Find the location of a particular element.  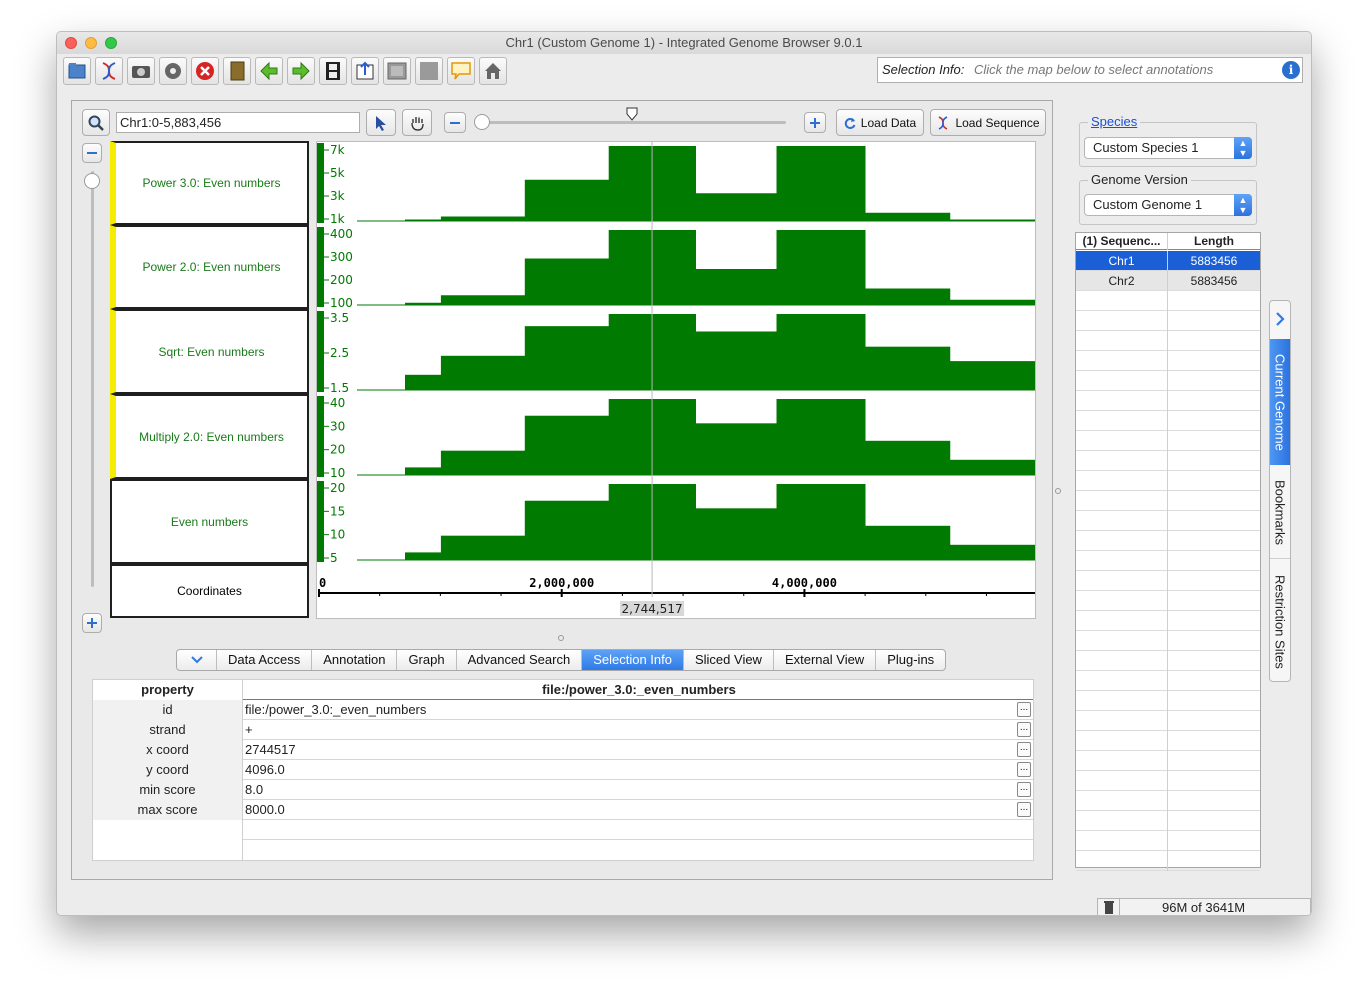

tab-selection-info: Selection Info is located at coordinates (633, 660).